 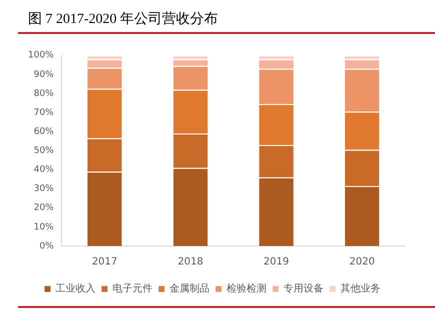 I want to click on legend-label: 检验检测, so click(x=246, y=288).